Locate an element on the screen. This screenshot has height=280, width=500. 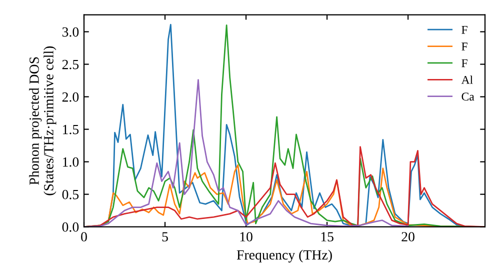
x-tick-label: 5 is located at coordinates (165, 237).